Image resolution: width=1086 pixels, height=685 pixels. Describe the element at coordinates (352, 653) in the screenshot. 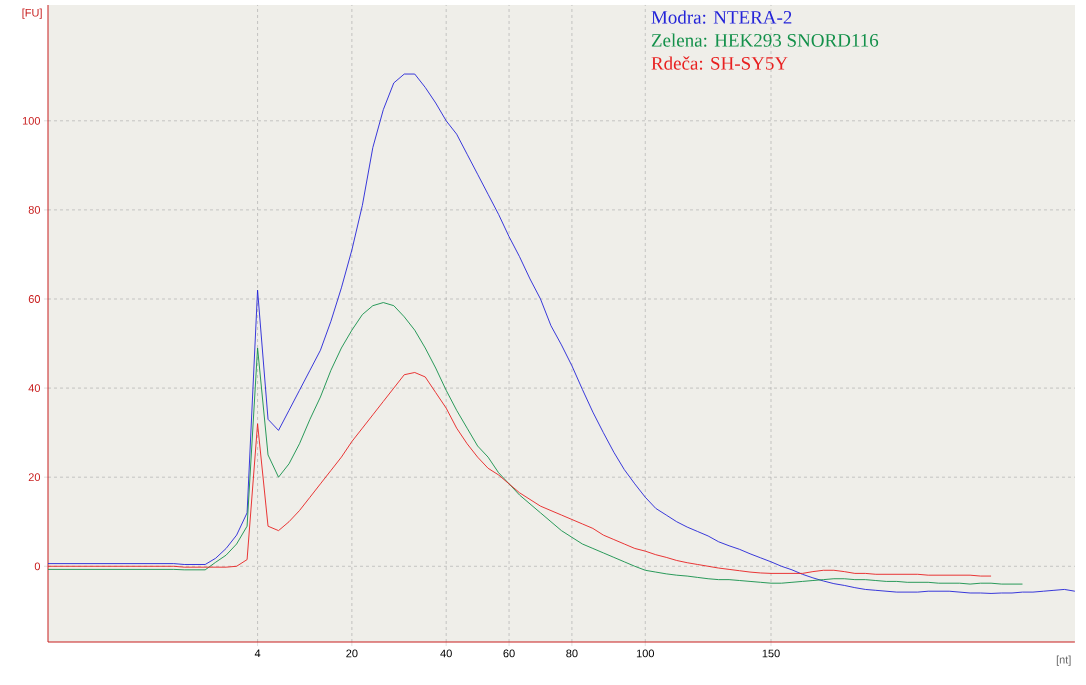

I see `x-tick-label: 20` at that location.